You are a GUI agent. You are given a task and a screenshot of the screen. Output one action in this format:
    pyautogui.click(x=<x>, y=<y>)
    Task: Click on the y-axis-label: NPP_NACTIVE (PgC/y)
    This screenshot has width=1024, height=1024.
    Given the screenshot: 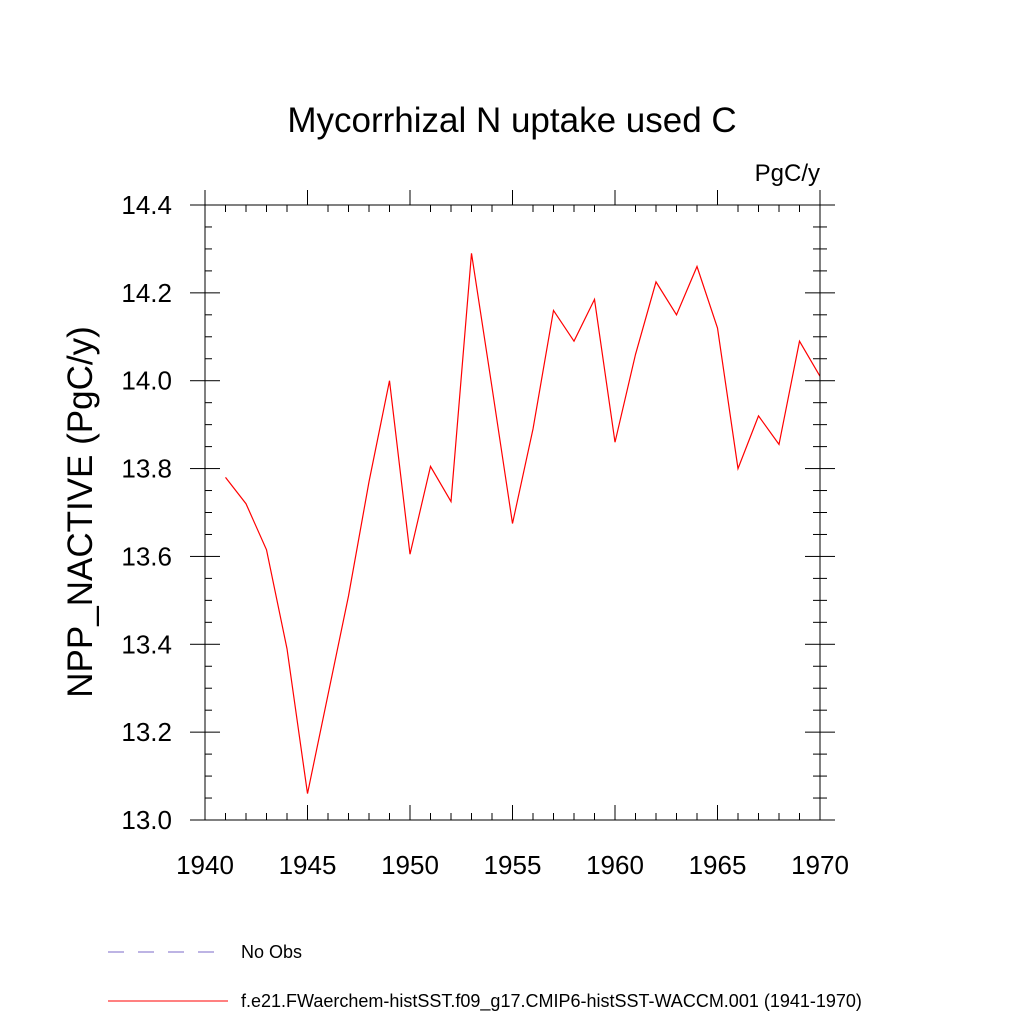 What is the action you would take?
    pyautogui.click(x=80, y=511)
    